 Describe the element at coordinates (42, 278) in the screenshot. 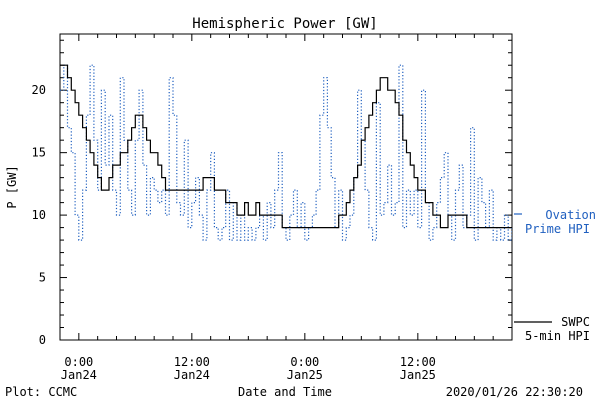

I see `y-tick-label: 5` at that location.